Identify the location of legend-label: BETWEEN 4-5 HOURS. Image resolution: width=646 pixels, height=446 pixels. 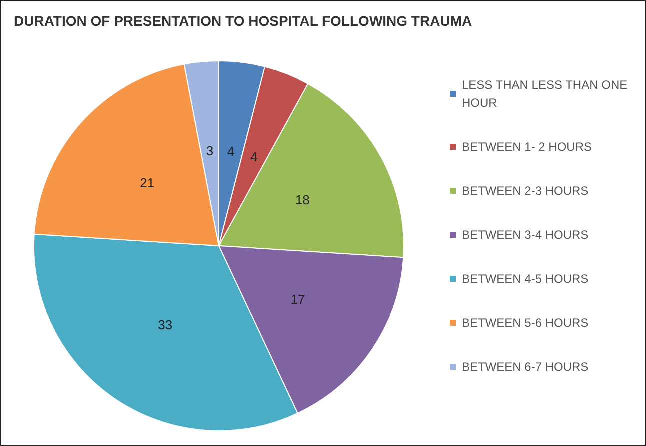
(525, 279).